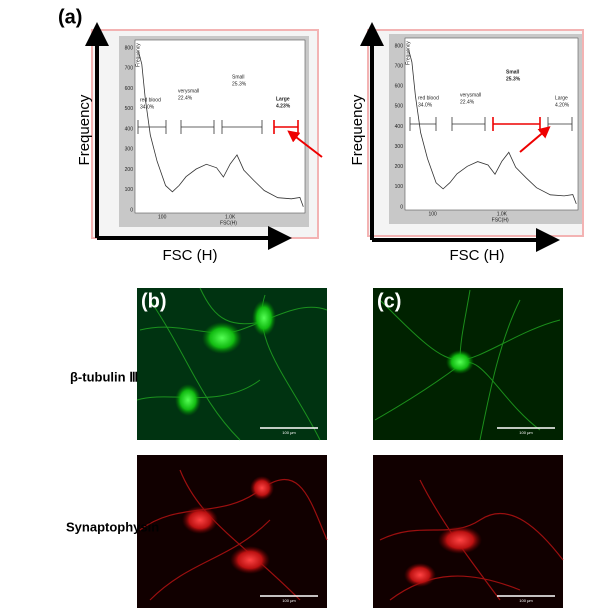 The width and height of the screenshot is (594, 610). I want to click on row-label: β-tubulin Ⅲ, so click(104, 376).